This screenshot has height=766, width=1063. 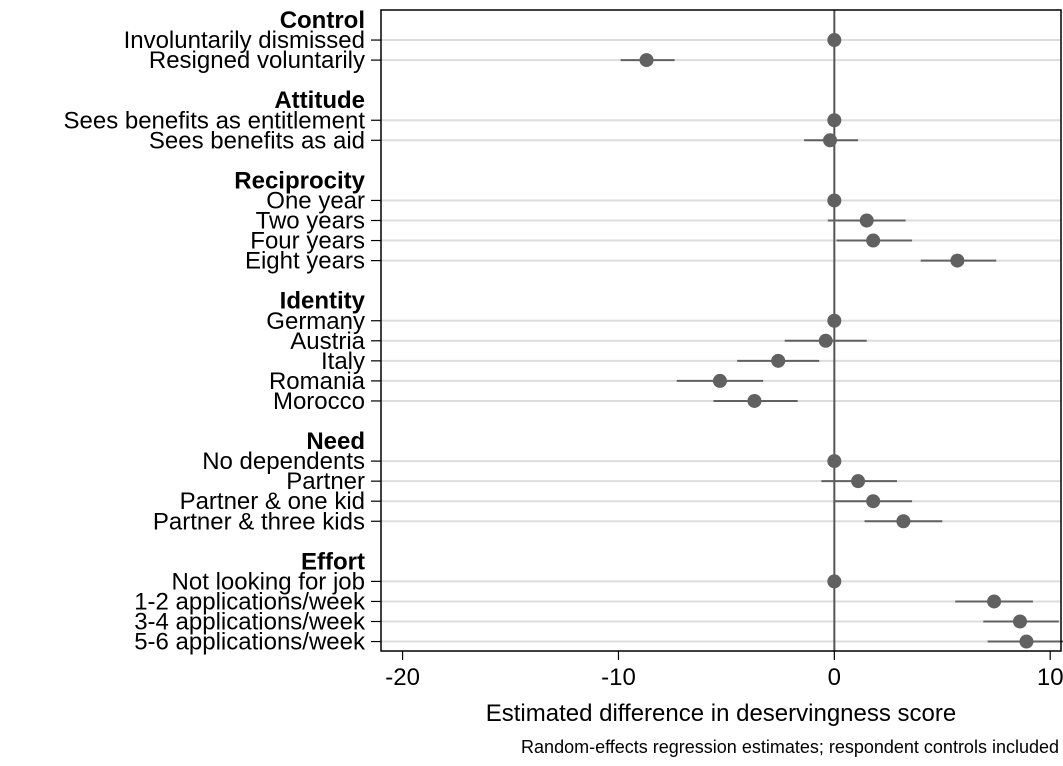 I want to click on row-label: Eight years, so click(x=305, y=261).